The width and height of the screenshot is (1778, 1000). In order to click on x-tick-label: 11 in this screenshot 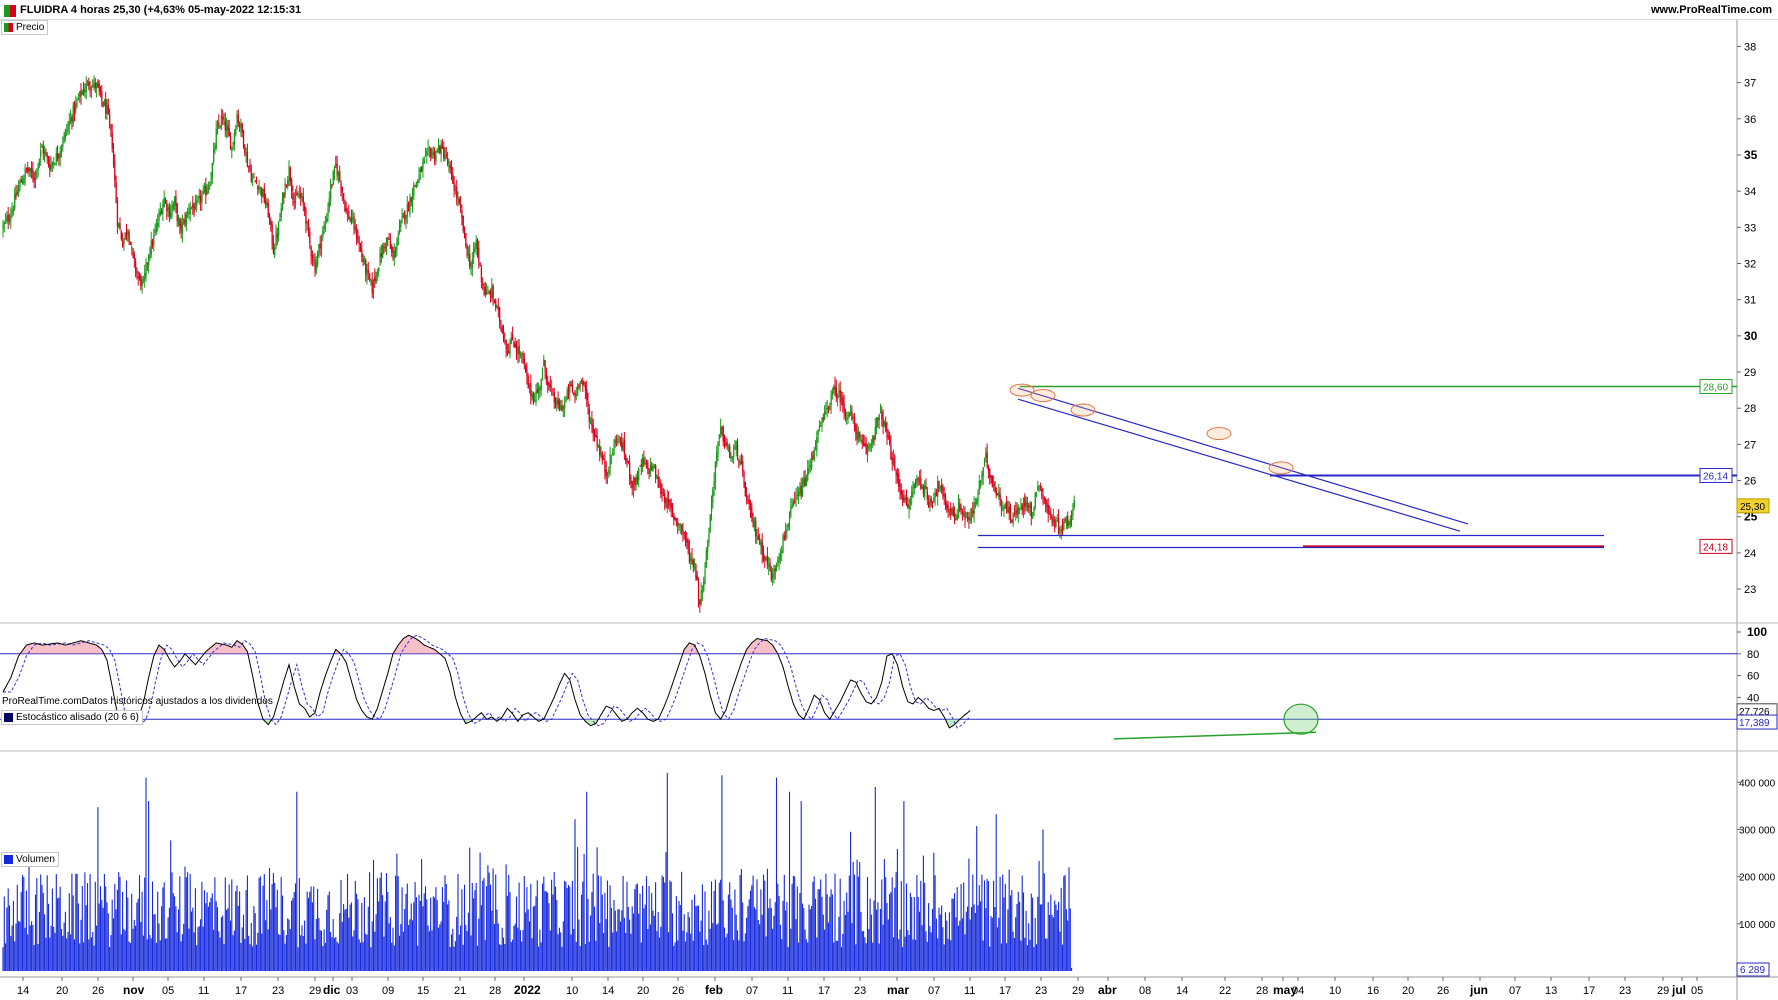, I will do `click(203, 991)`.